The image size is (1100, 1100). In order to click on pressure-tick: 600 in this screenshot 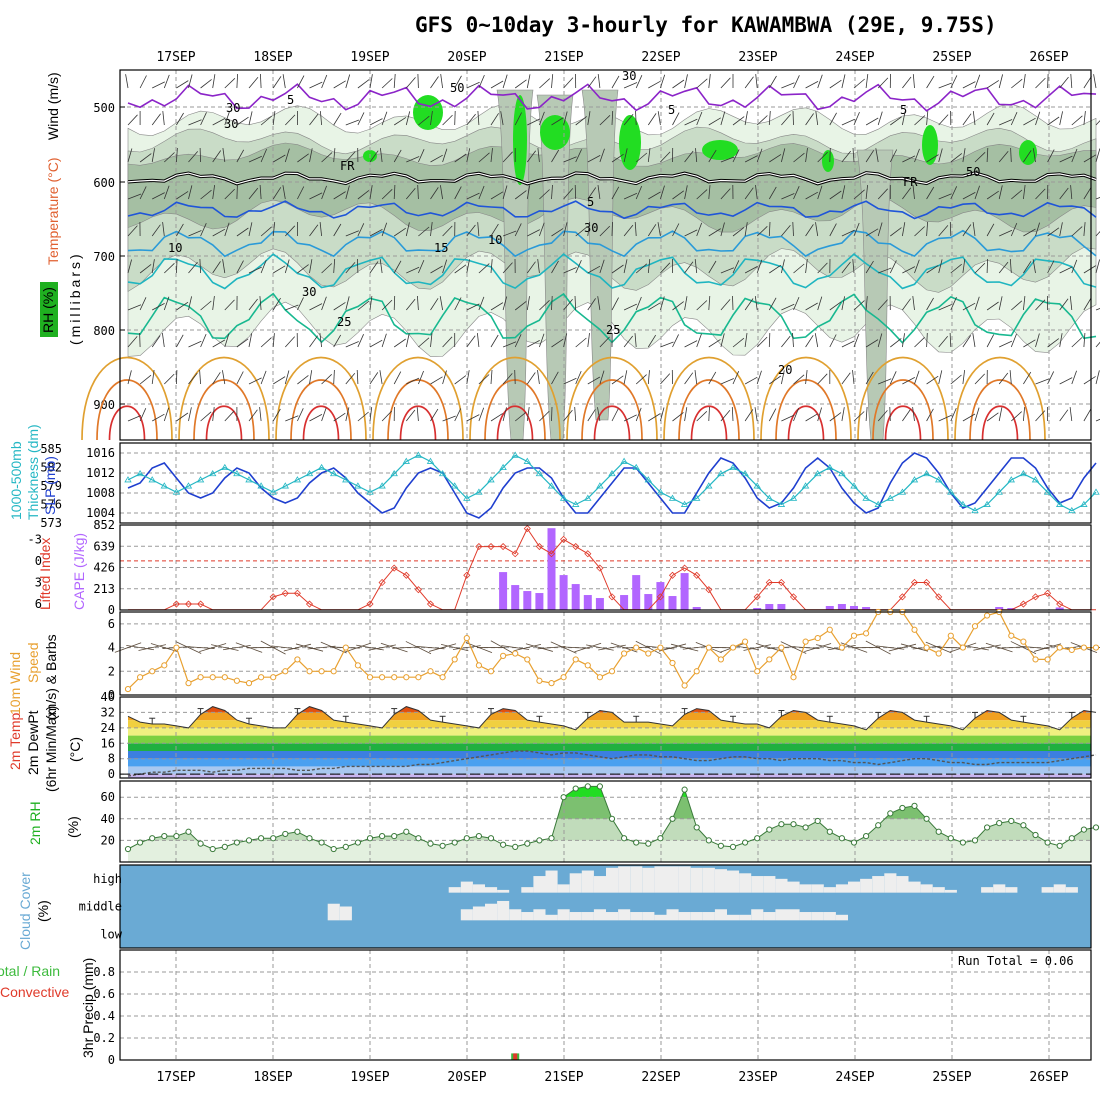, I will do `click(104, 183)`.